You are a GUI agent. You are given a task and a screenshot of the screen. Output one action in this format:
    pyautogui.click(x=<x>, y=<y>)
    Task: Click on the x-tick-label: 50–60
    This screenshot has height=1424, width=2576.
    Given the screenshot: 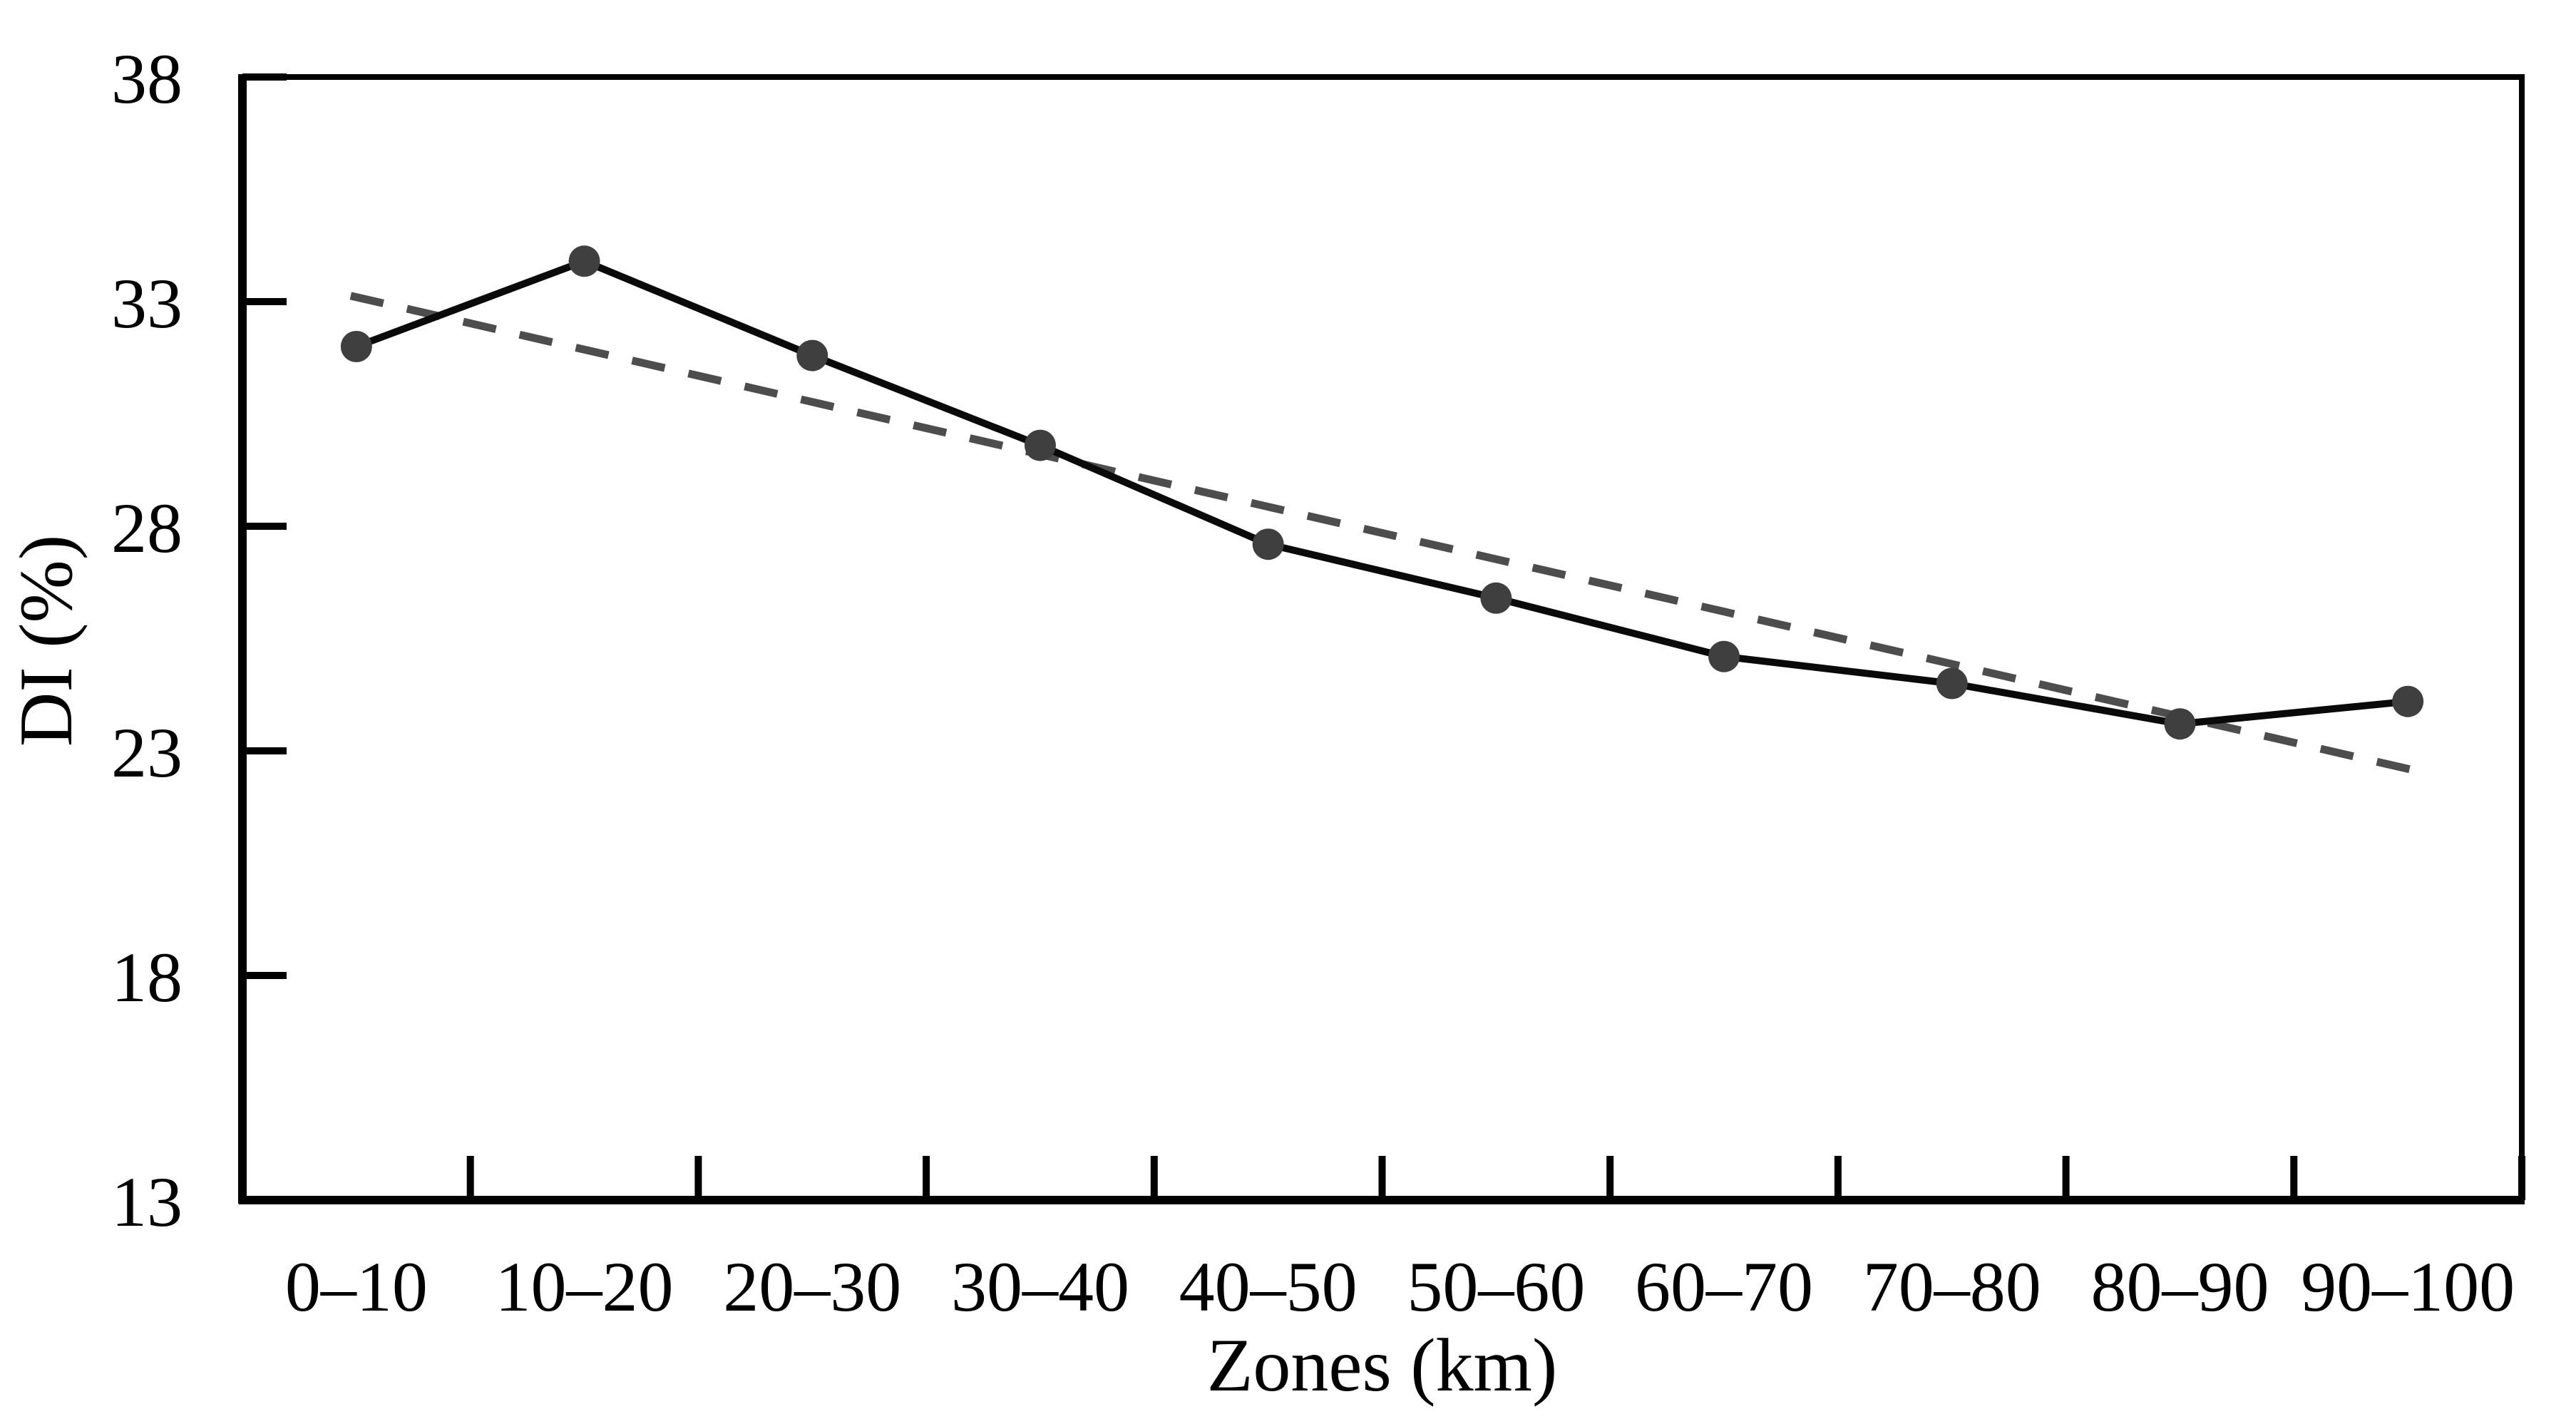 What is the action you would take?
    pyautogui.click(x=1496, y=1286)
    